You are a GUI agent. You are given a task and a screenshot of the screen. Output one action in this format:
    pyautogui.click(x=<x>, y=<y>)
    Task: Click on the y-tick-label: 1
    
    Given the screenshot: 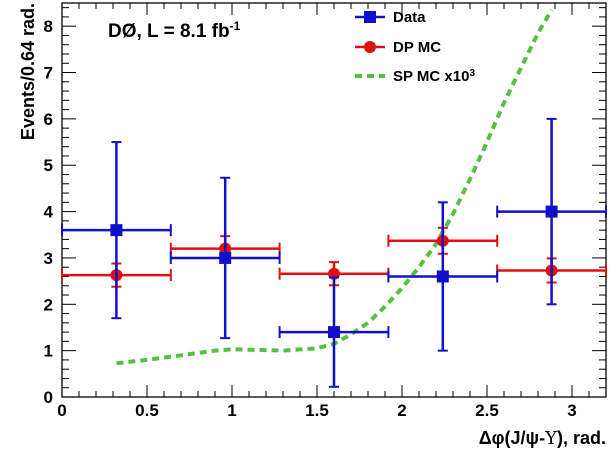 What is the action you would take?
    pyautogui.click(x=48, y=351)
    